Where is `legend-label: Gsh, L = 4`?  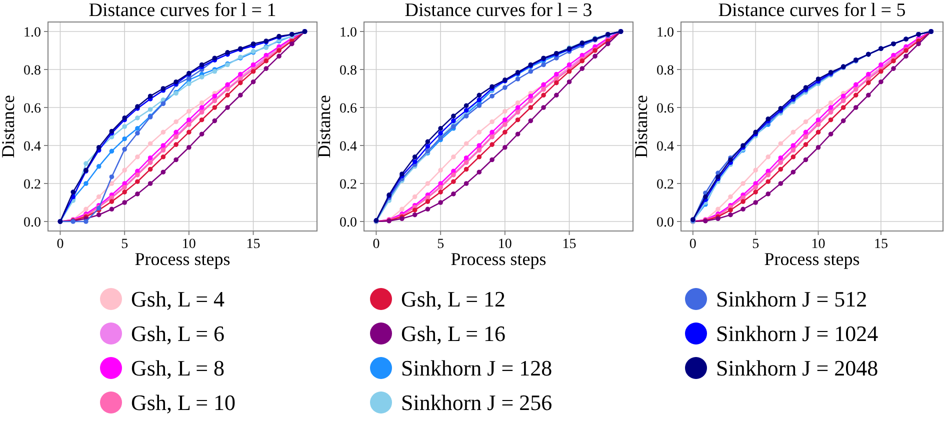 legend-label: Gsh, L = 4 is located at coordinates (177, 299).